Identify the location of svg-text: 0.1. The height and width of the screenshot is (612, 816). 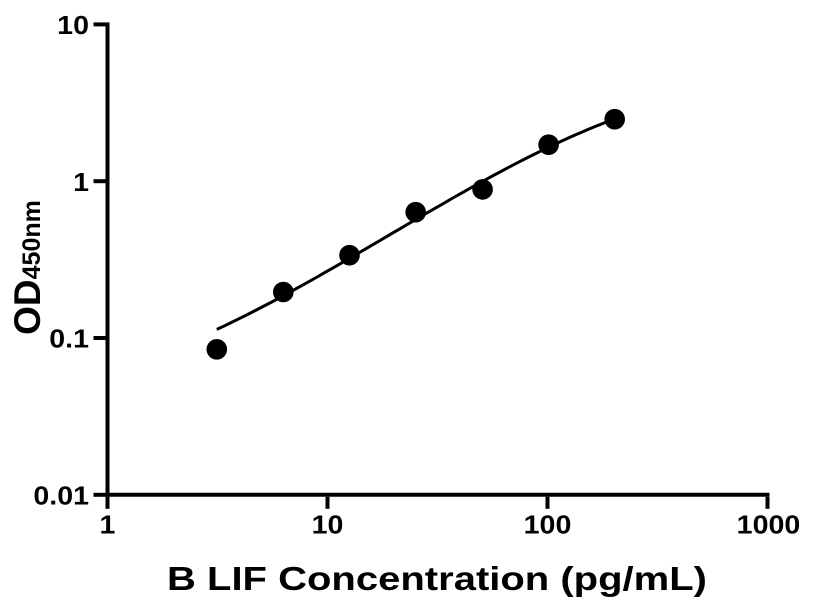
(69, 340).